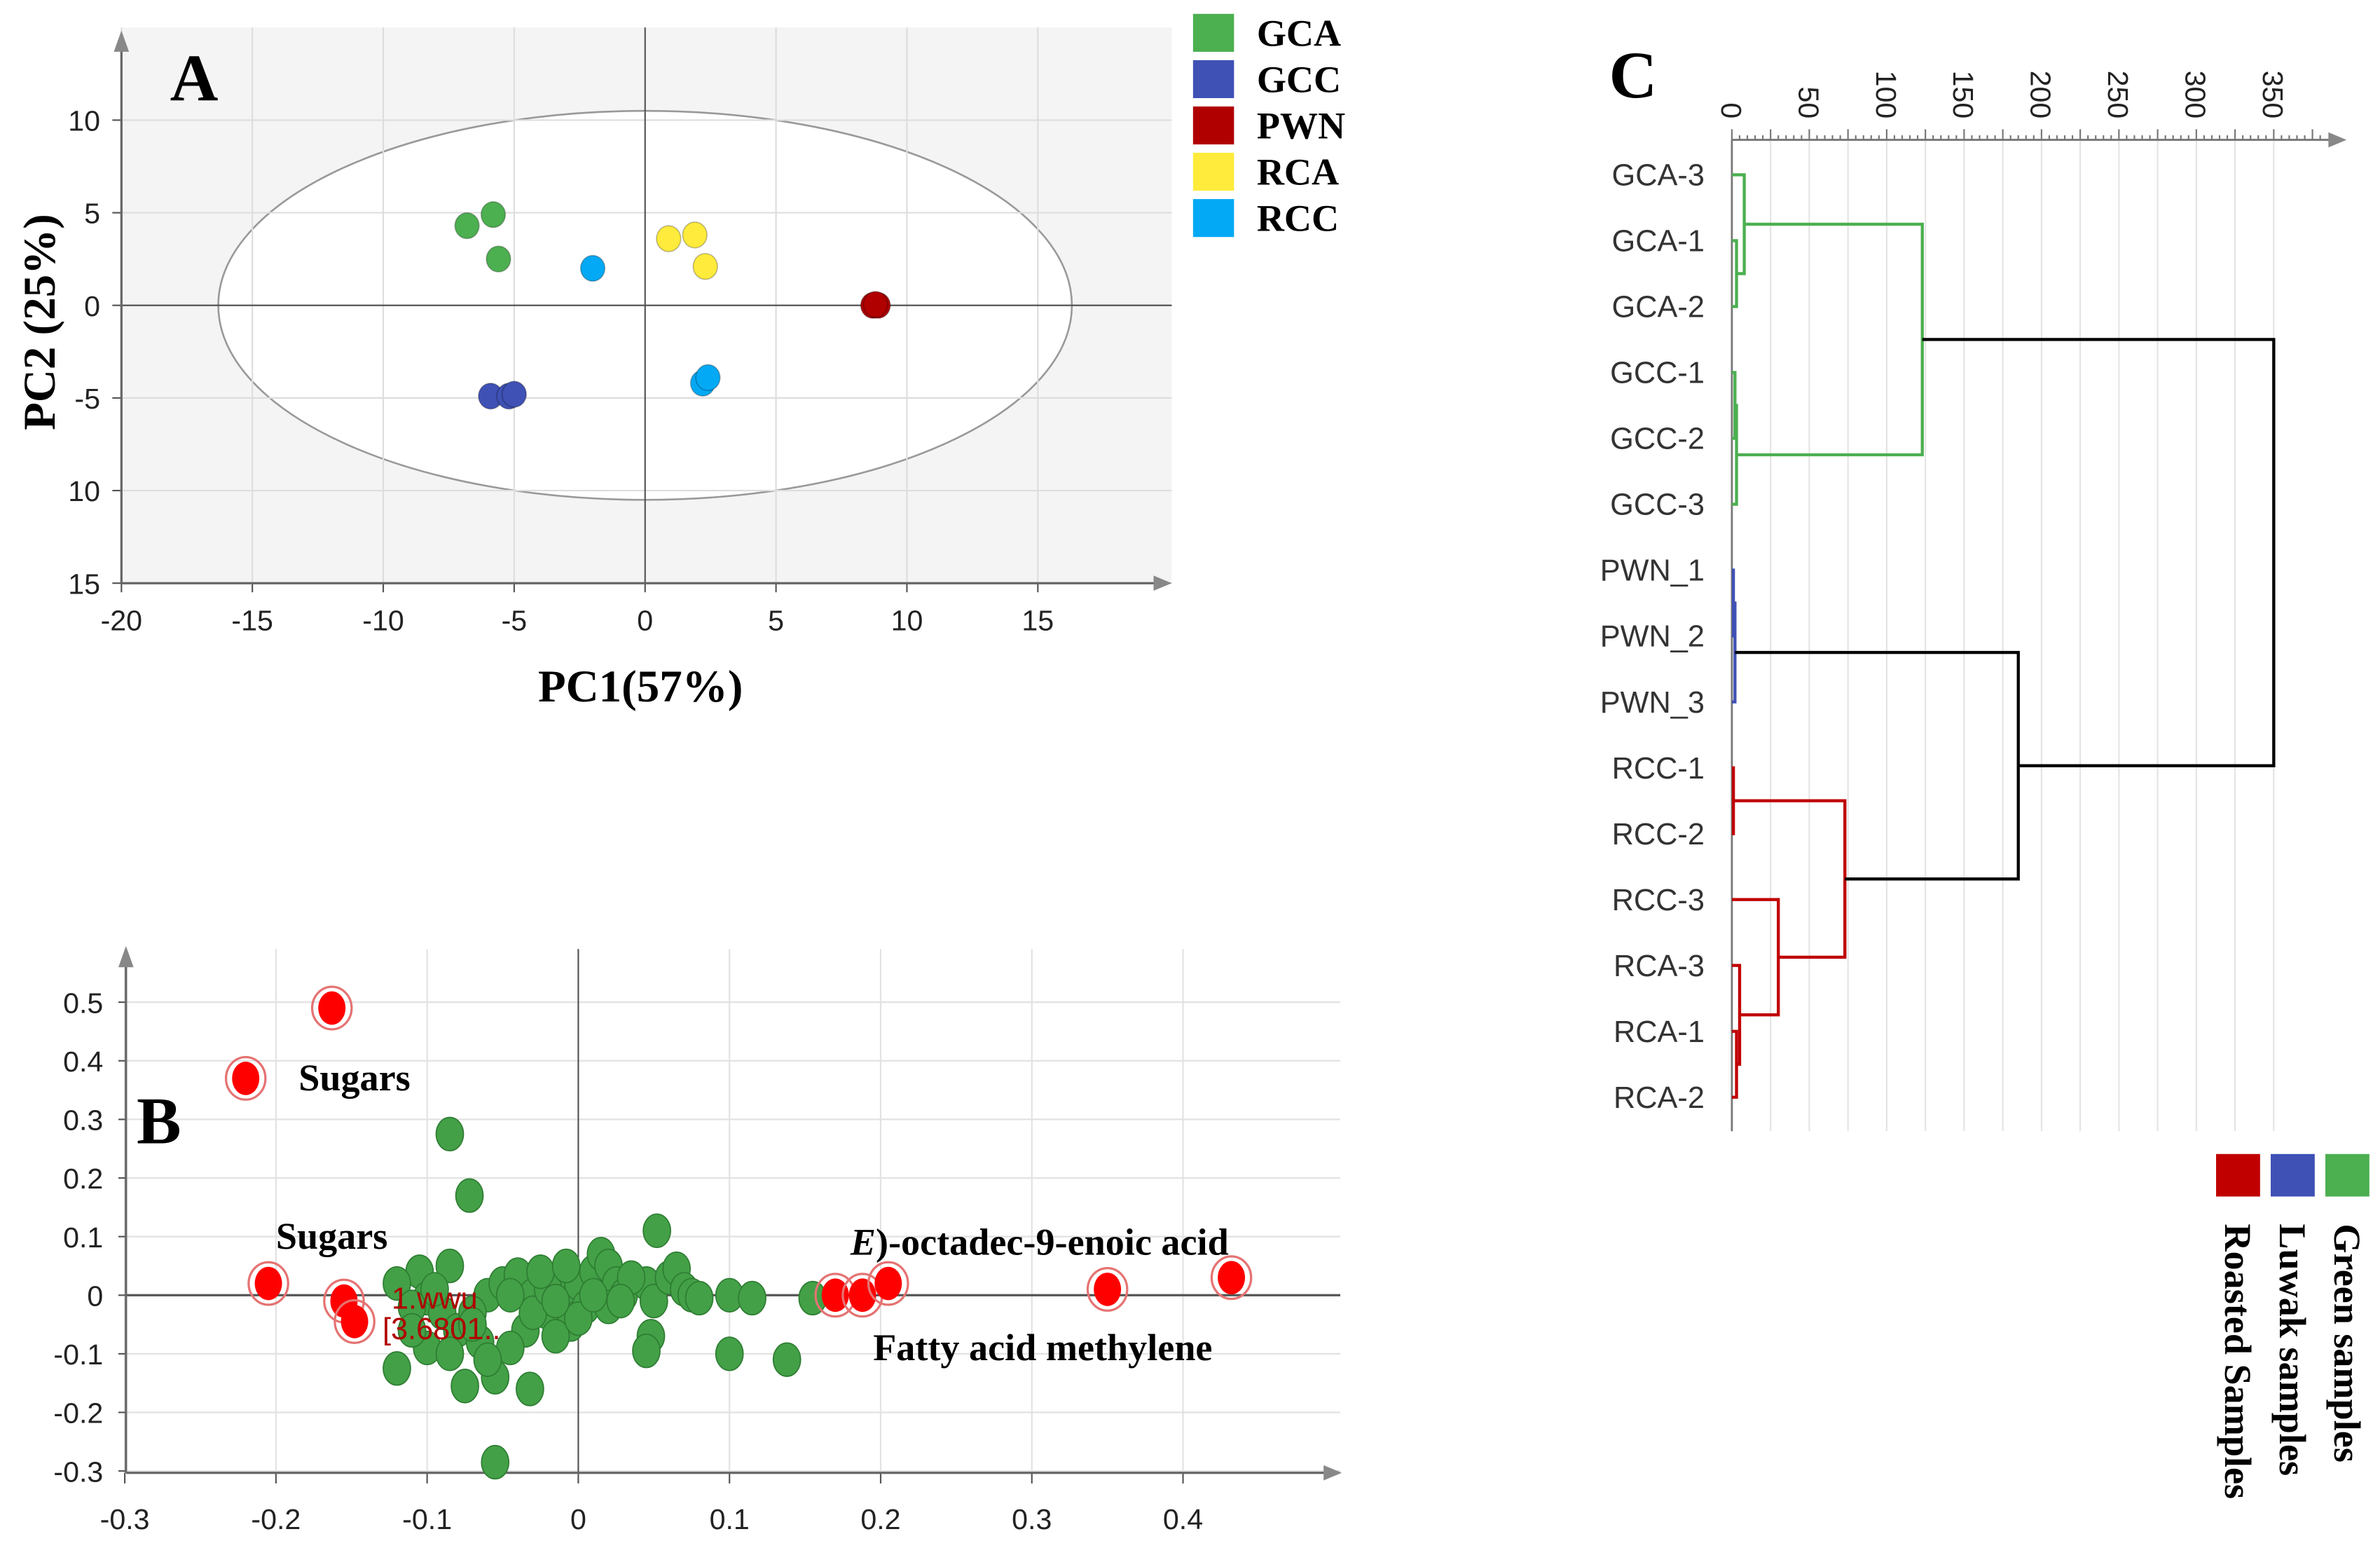 The image size is (2380, 1555). I want to click on y-tick-label: -5, so click(87, 399).